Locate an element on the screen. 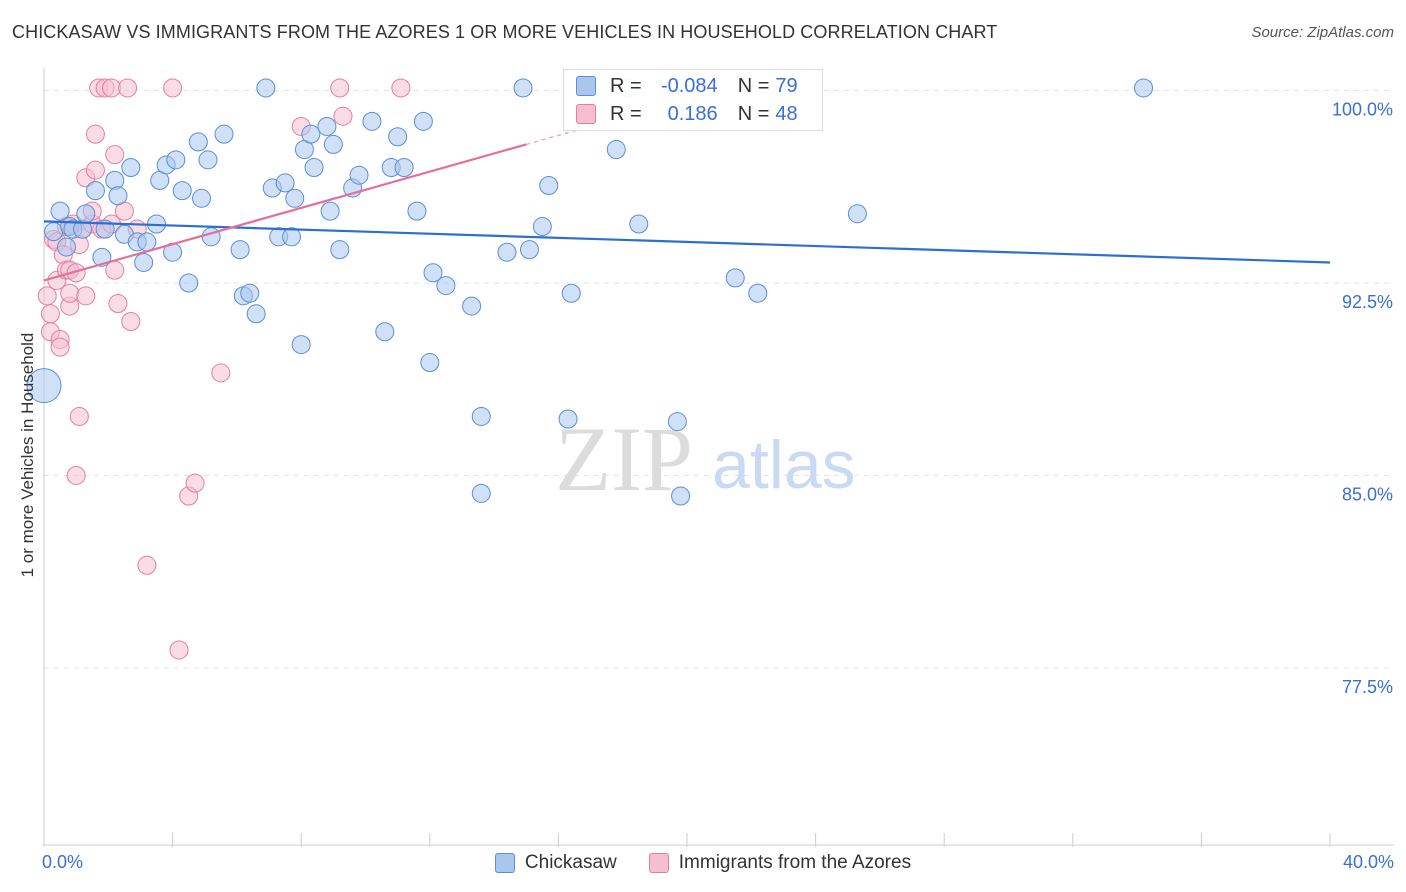  trend-line-azores is located at coordinates (285, 212).